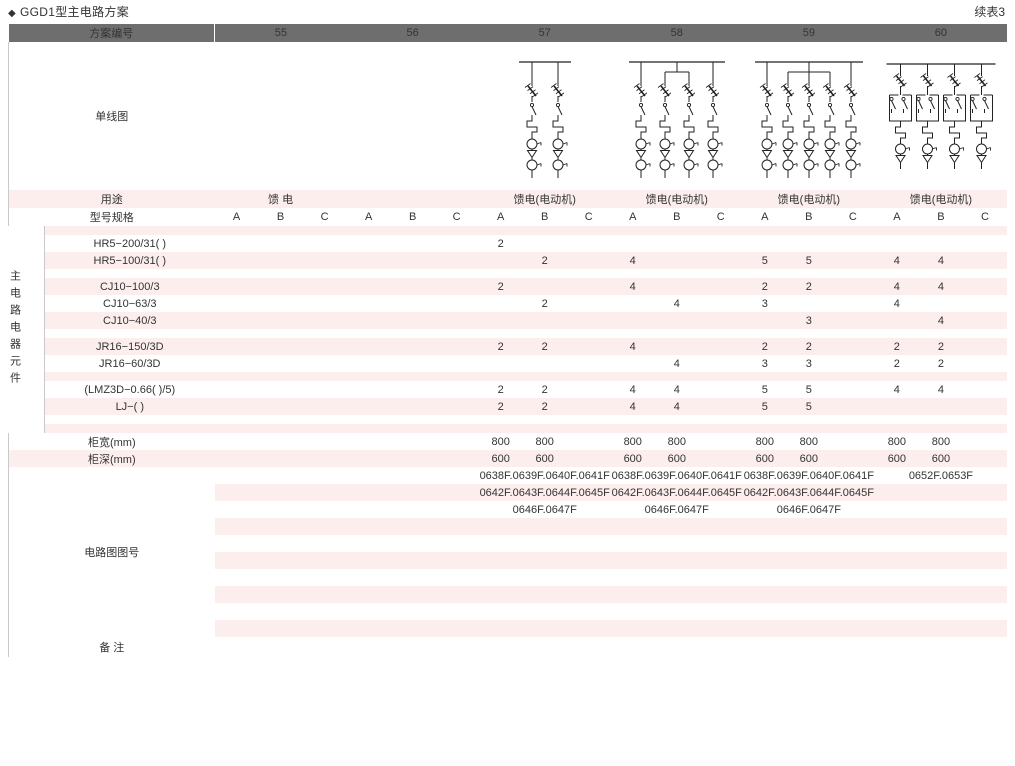  What do you see at coordinates (324, 217) in the screenshot?
I see `phase-header-55-C: C` at bounding box center [324, 217].